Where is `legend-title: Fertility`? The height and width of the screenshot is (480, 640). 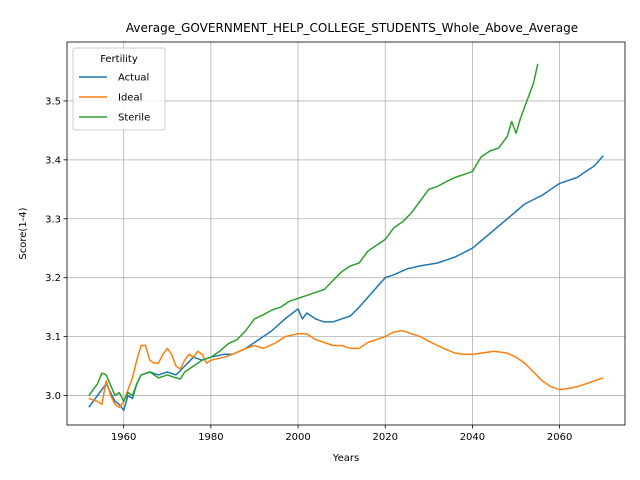
legend-title: Fertility is located at coordinates (119, 59).